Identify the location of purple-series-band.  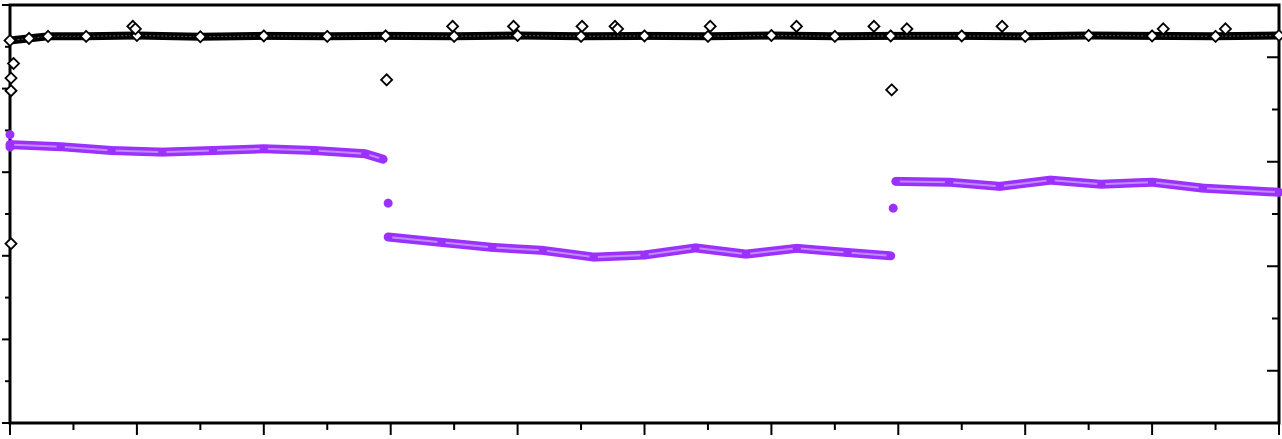
(639, 247).